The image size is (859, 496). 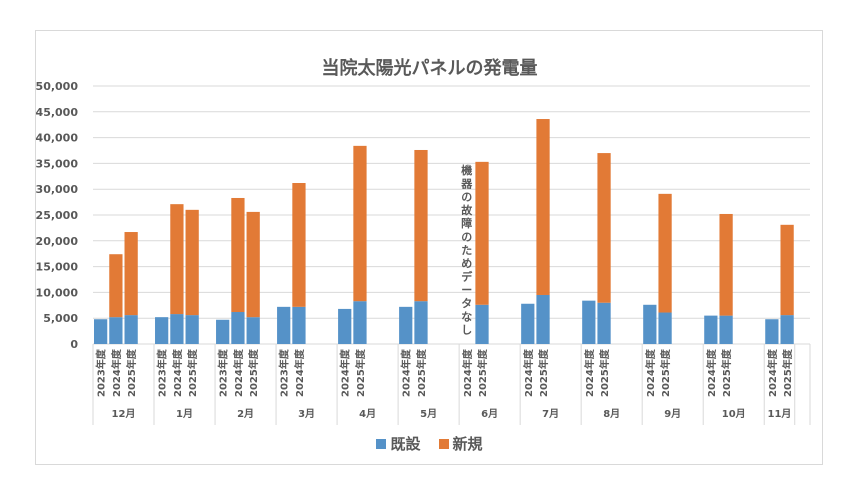 What do you see at coordinates (466, 250) in the screenshot?
I see `annotation-char: た` at bounding box center [466, 250].